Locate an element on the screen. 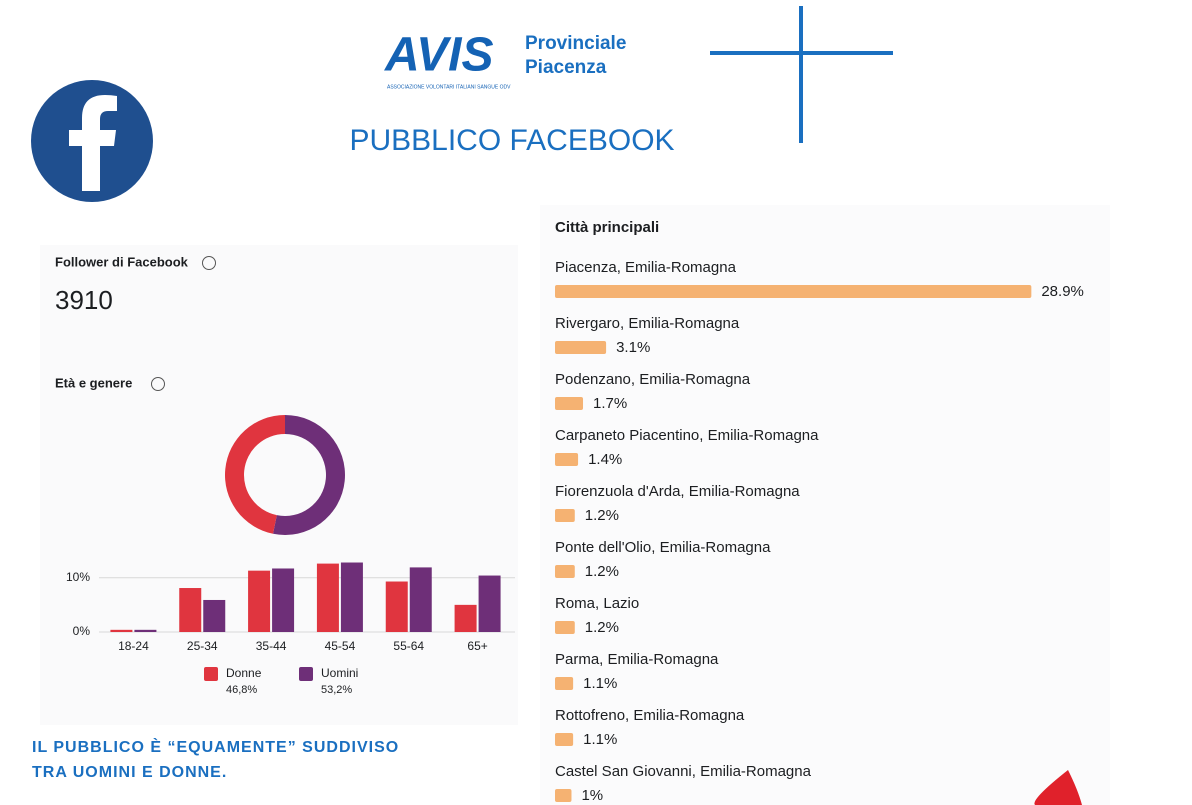  data-label: 3.1% is located at coordinates (633, 347).